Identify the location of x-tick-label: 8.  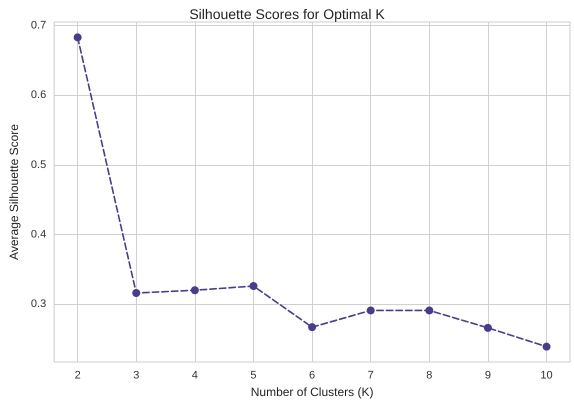
(429, 376).